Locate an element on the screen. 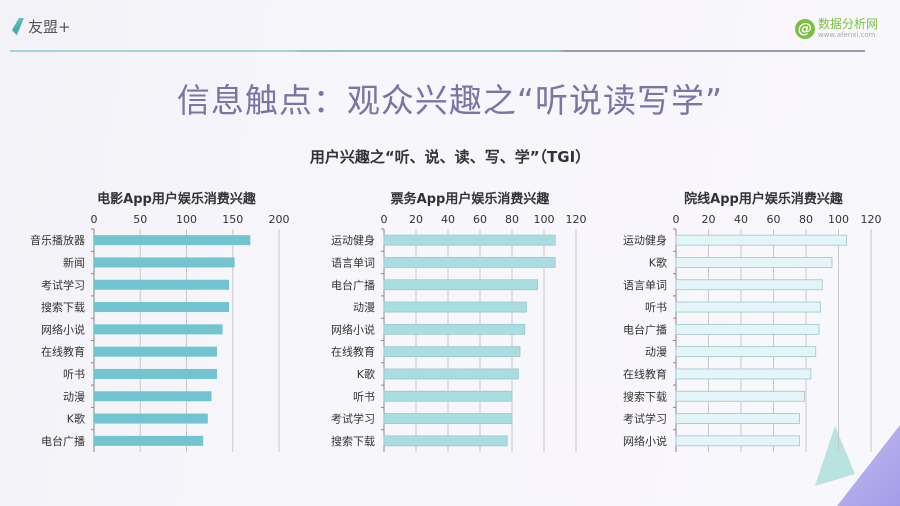 The height and width of the screenshot is (506, 900). category-label: 新闻 is located at coordinates (74, 262).